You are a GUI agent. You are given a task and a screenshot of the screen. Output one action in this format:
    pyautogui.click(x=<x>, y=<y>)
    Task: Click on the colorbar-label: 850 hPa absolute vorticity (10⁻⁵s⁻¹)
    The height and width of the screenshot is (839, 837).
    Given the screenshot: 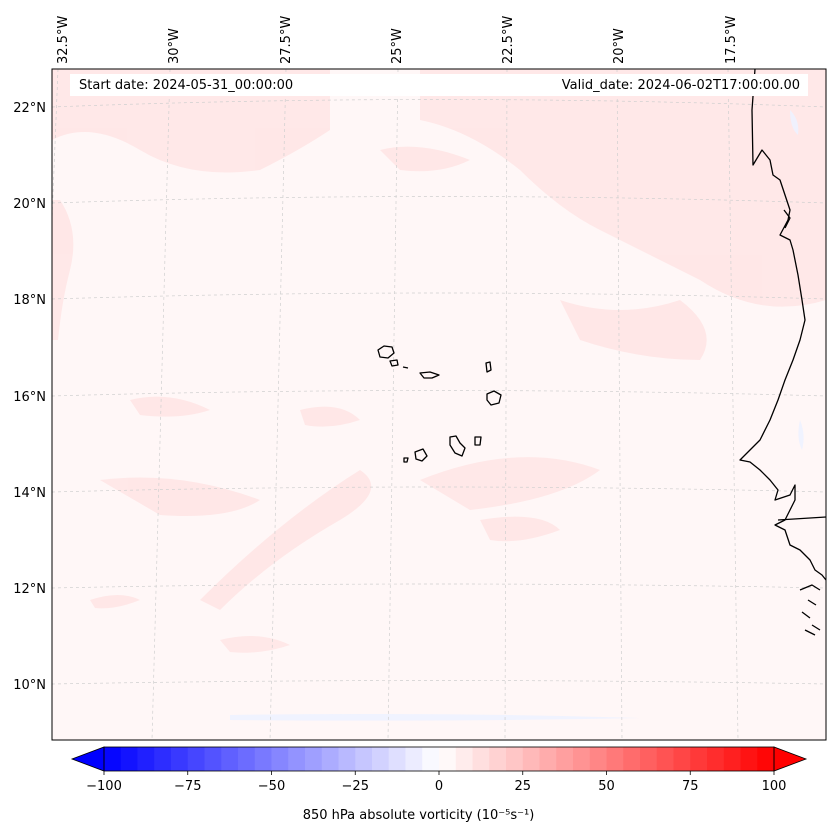 What is the action you would take?
    pyautogui.click(x=418, y=815)
    